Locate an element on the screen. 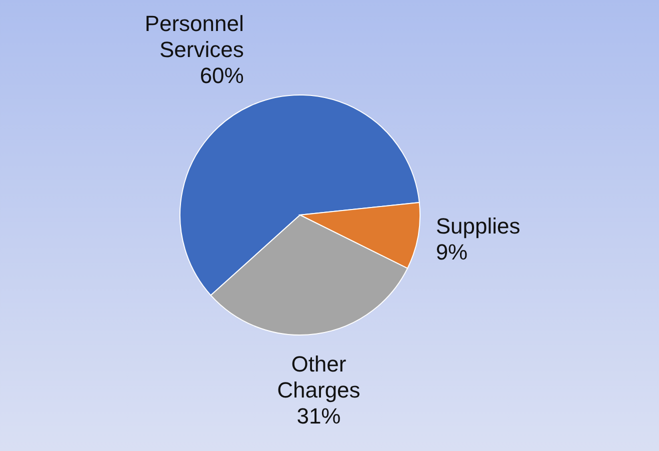  data-label: 31% is located at coordinates (318, 416).